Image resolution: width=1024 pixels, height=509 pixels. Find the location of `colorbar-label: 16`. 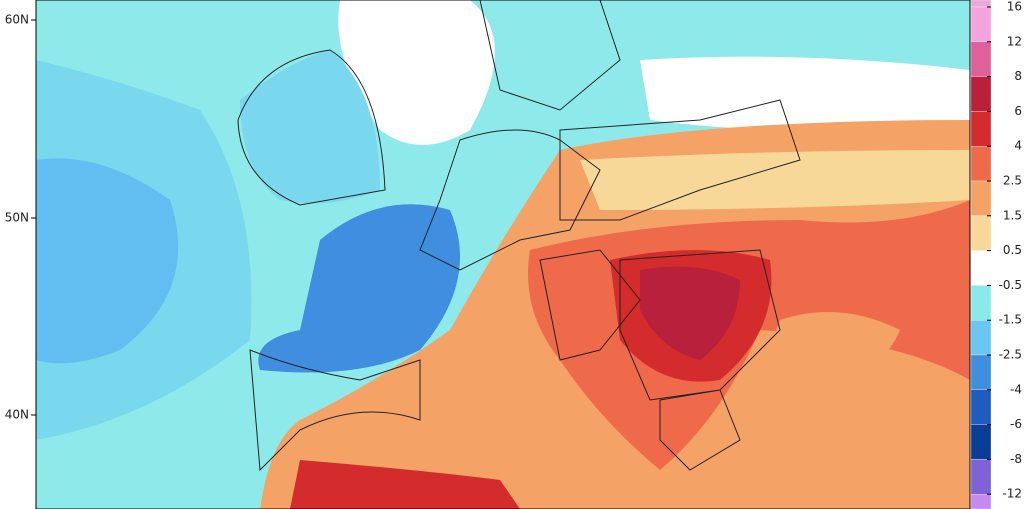

colorbar-label: 16 is located at coordinates (1014, 7).